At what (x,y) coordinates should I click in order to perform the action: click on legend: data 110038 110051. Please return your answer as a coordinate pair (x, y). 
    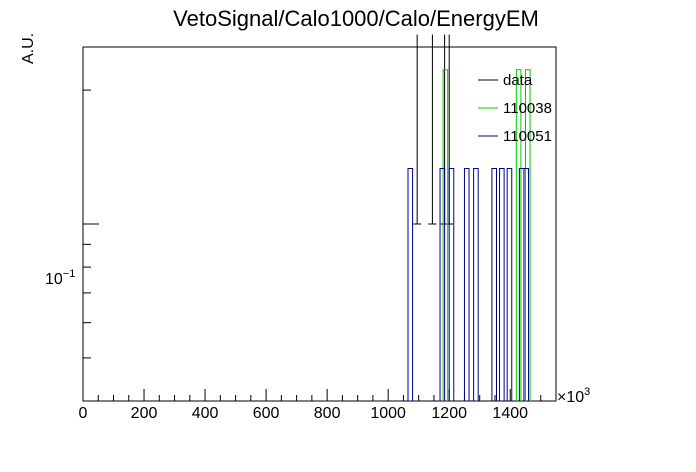
    Looking at the image, I should click on (515, 108).